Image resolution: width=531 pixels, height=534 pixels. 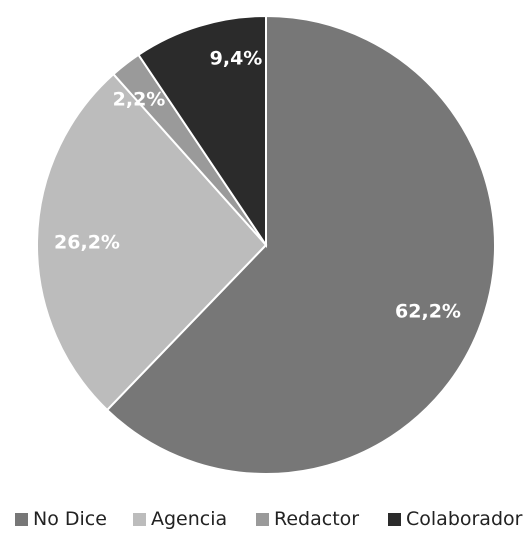 What do you see at coordinates (464, 519) in the screenshot?
I see `legend-label-colaborador: Colaborador` at bounding box center [464, 519].